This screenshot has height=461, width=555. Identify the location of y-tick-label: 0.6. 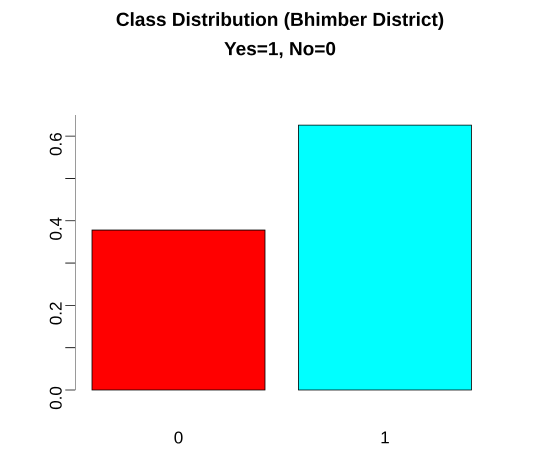
(56, 144).